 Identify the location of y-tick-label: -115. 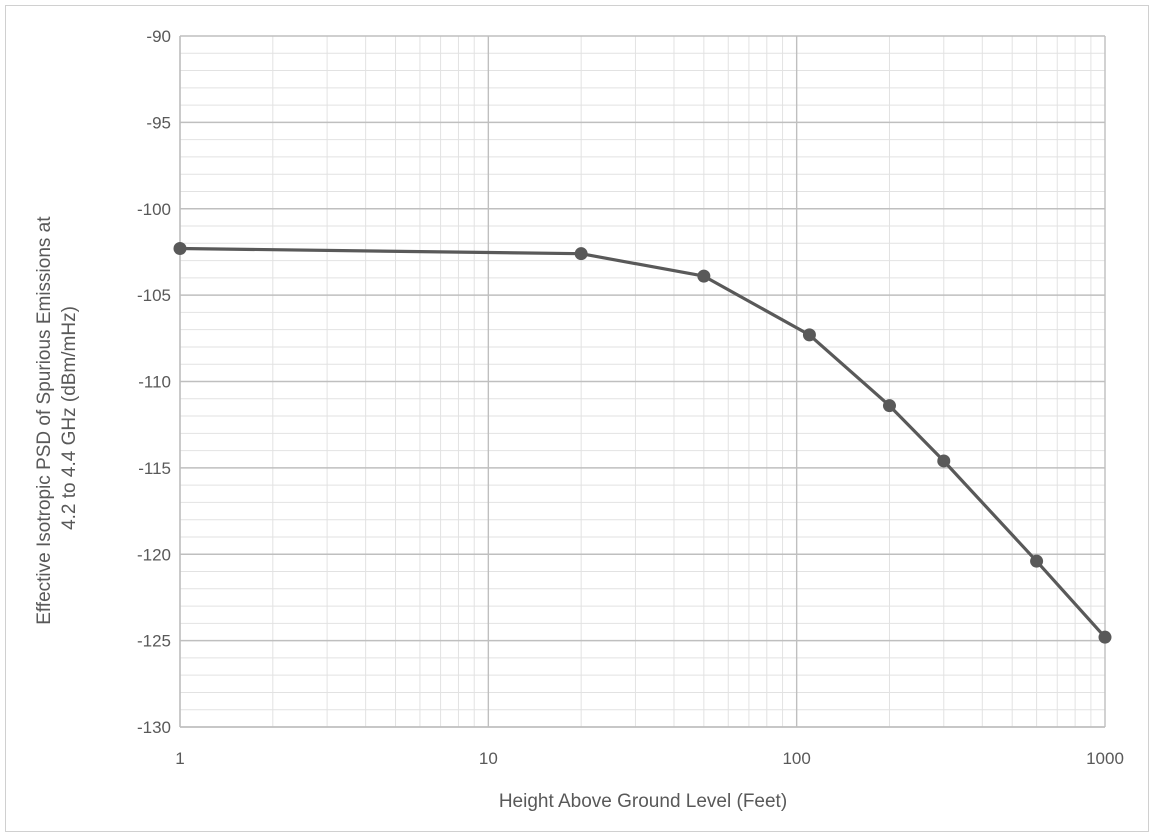
(154, 468).